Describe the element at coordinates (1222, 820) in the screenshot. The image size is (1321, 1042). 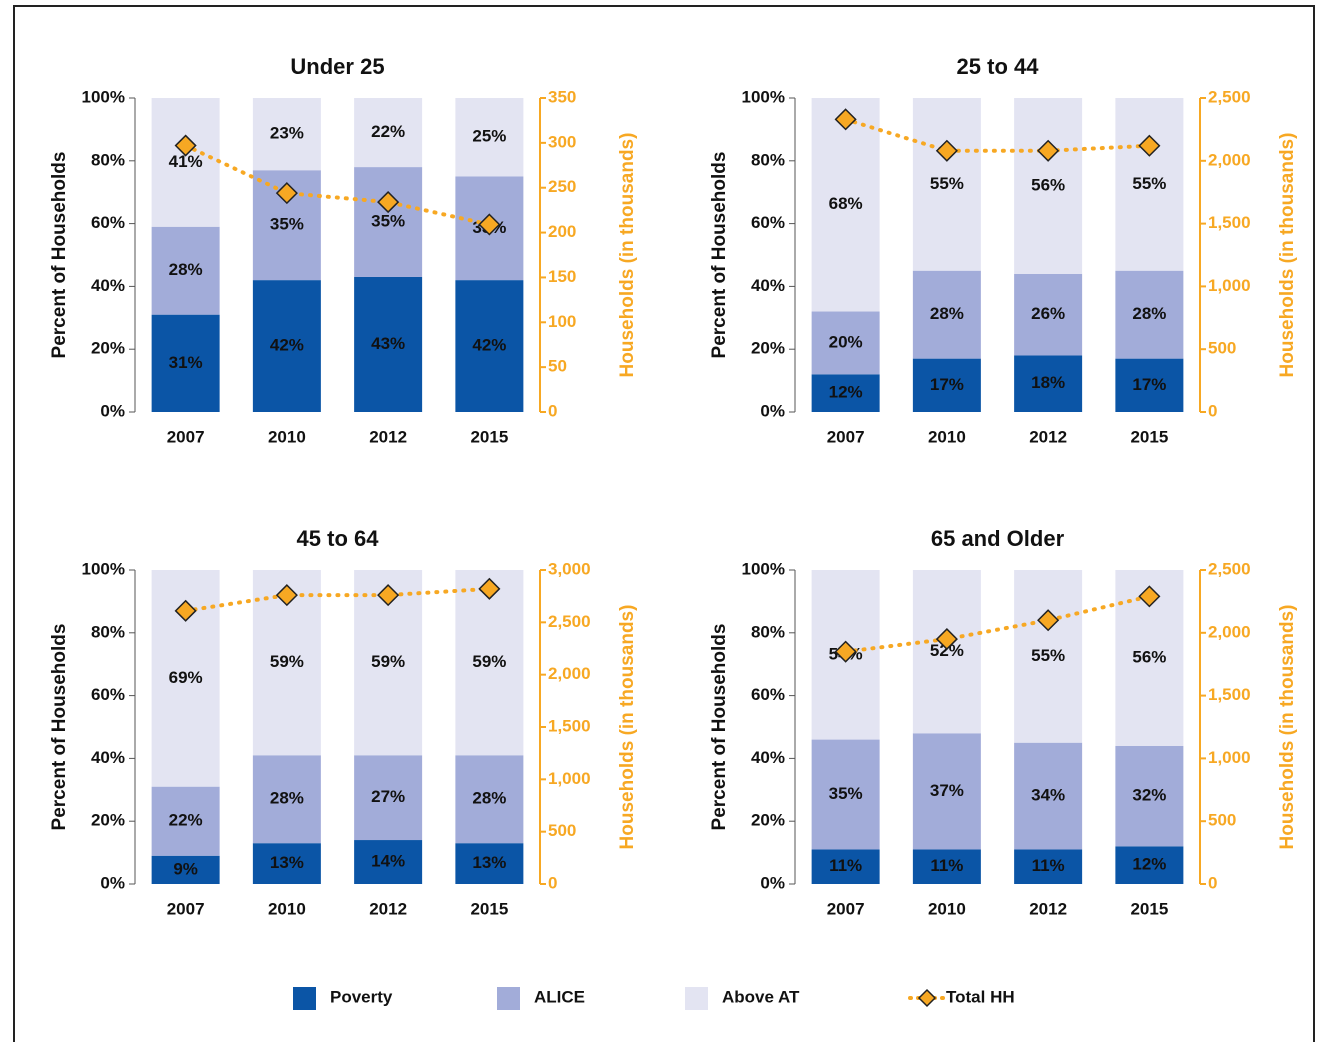
I see `y2-tick-label: 500` at that location.